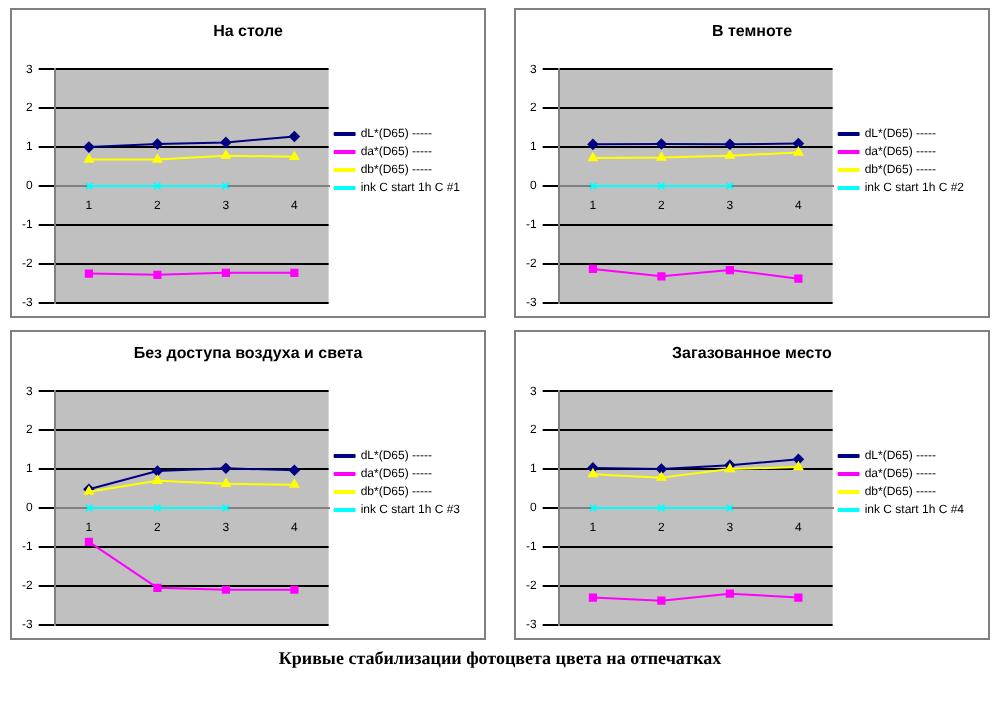 The width and height of the screenshot is (1000, 702). I want to click on chart-title: Загазованное место, so click(752, 353).